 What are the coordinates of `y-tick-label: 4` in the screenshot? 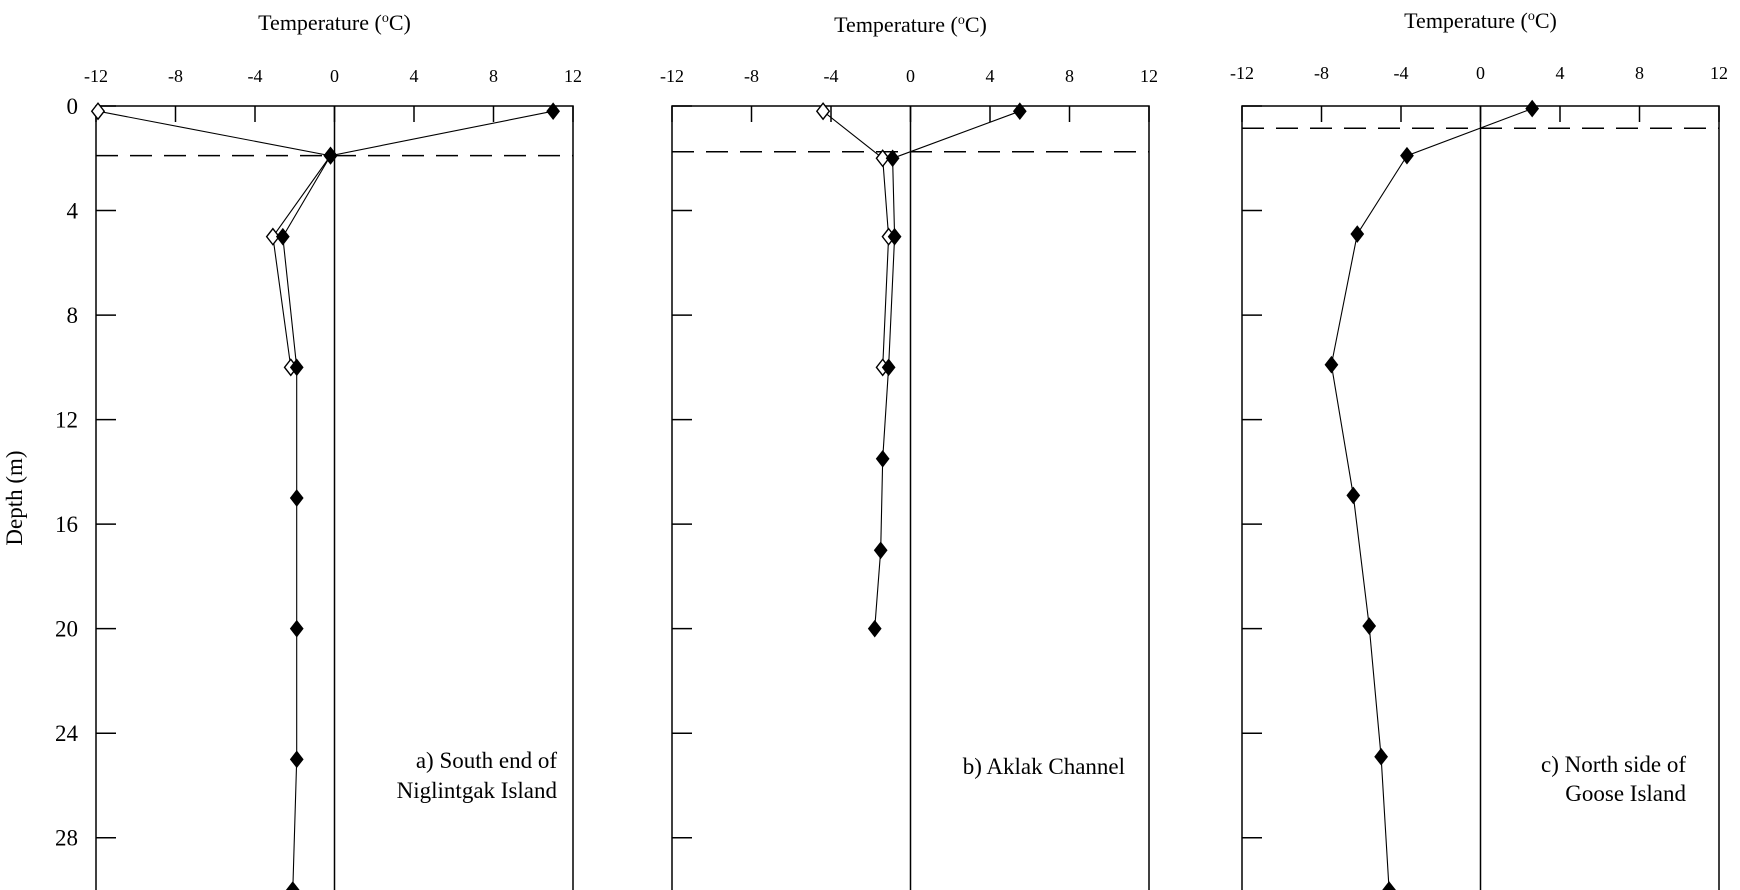 It's located at (73, 211).